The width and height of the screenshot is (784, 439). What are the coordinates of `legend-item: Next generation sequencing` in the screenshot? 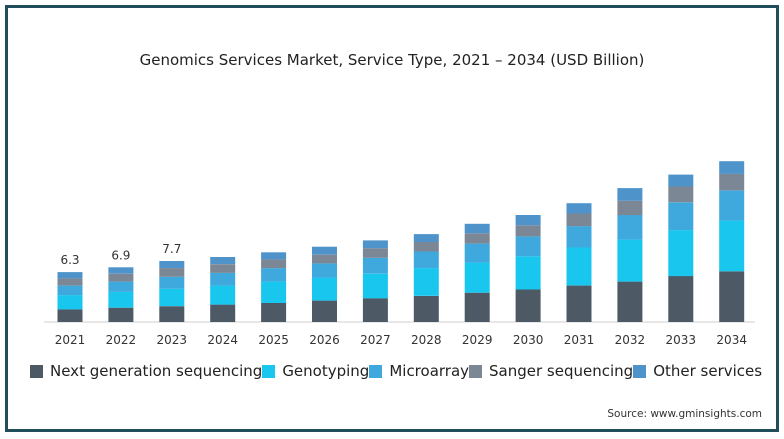 It's located at (146, 371).